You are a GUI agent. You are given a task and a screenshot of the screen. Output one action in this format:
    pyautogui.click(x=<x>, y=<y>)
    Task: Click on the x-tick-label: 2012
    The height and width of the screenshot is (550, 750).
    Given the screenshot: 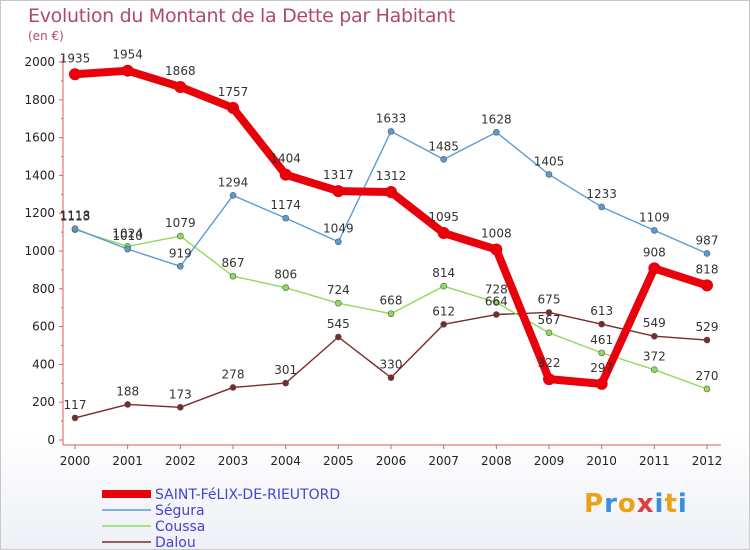 What is the action you would take?
    pyautogui.click(x=707, y=461)
    